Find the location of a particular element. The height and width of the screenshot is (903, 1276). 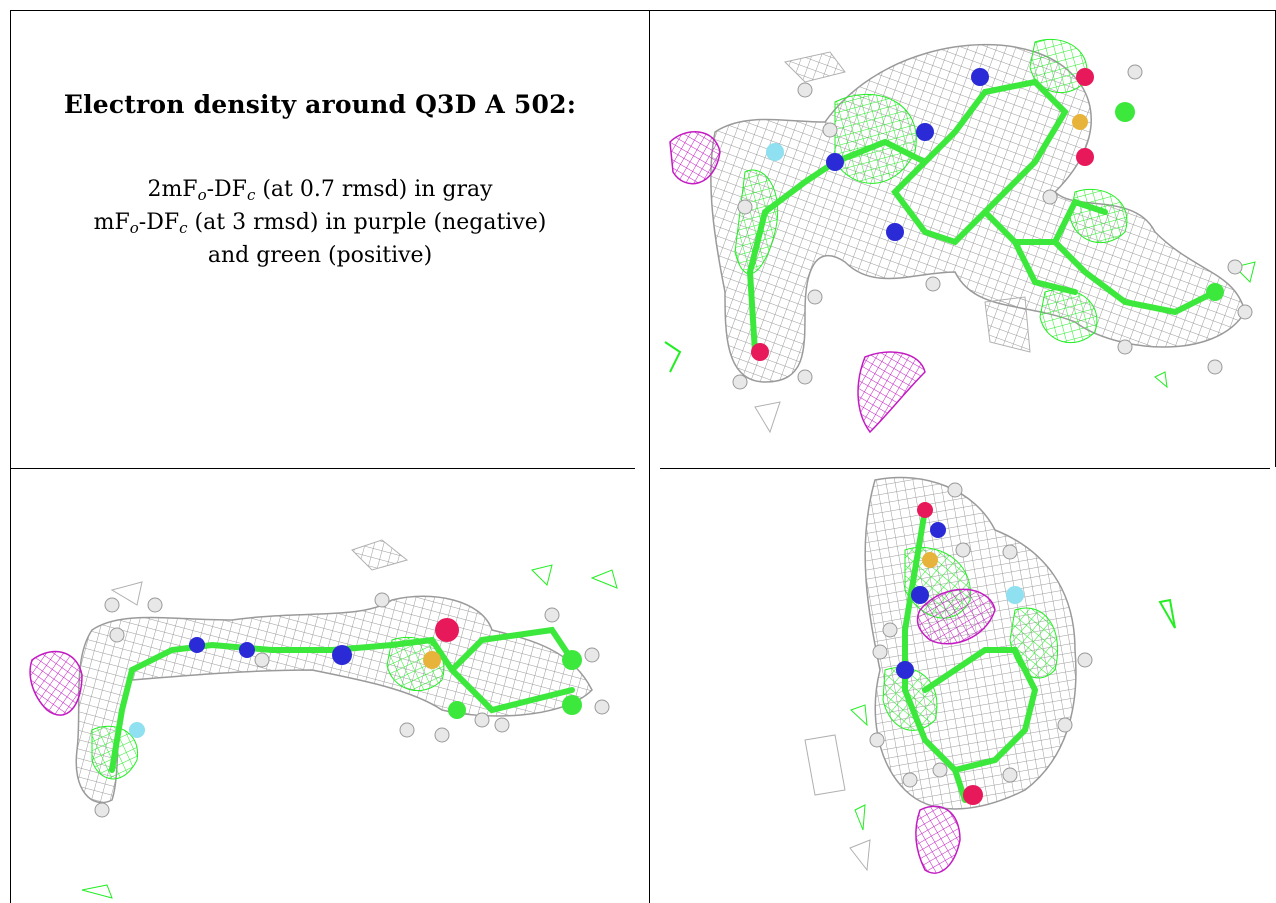

caption-line-2fo-dfc: 2mFo-DFc (at 0.7 rmsd) in gray is located at coordinates (320, 190).